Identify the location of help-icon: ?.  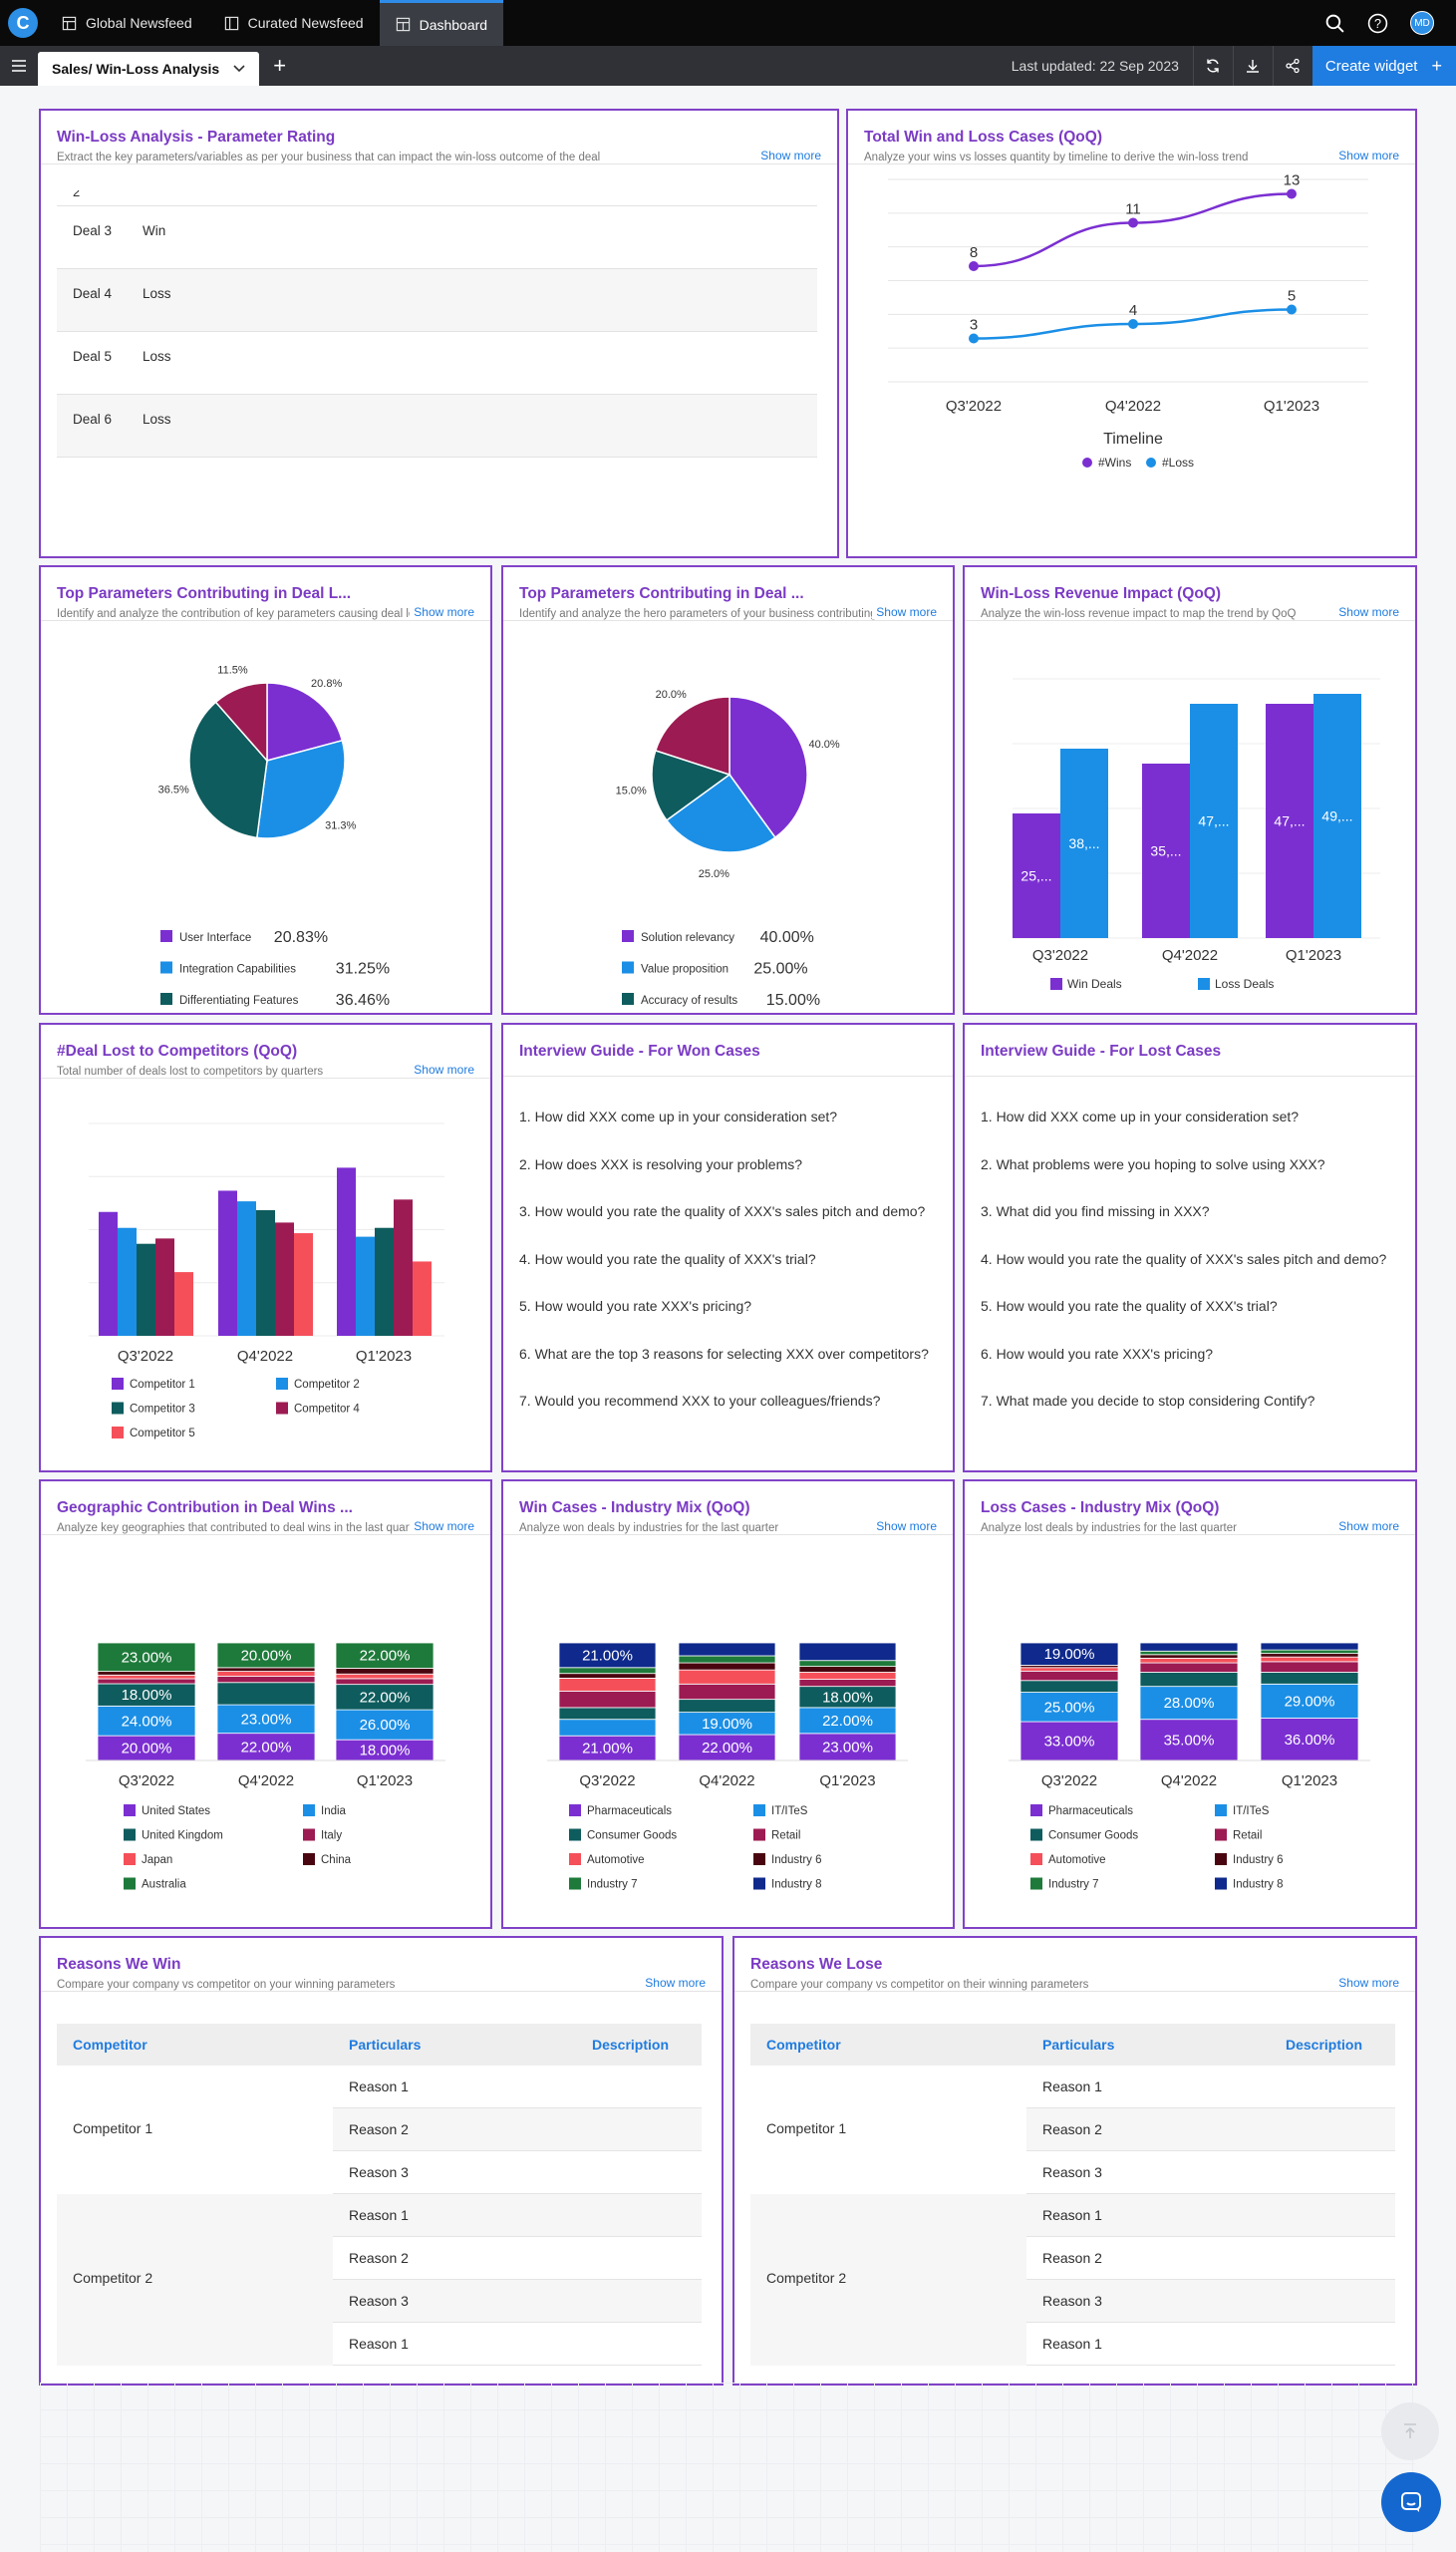
(1378, 23).